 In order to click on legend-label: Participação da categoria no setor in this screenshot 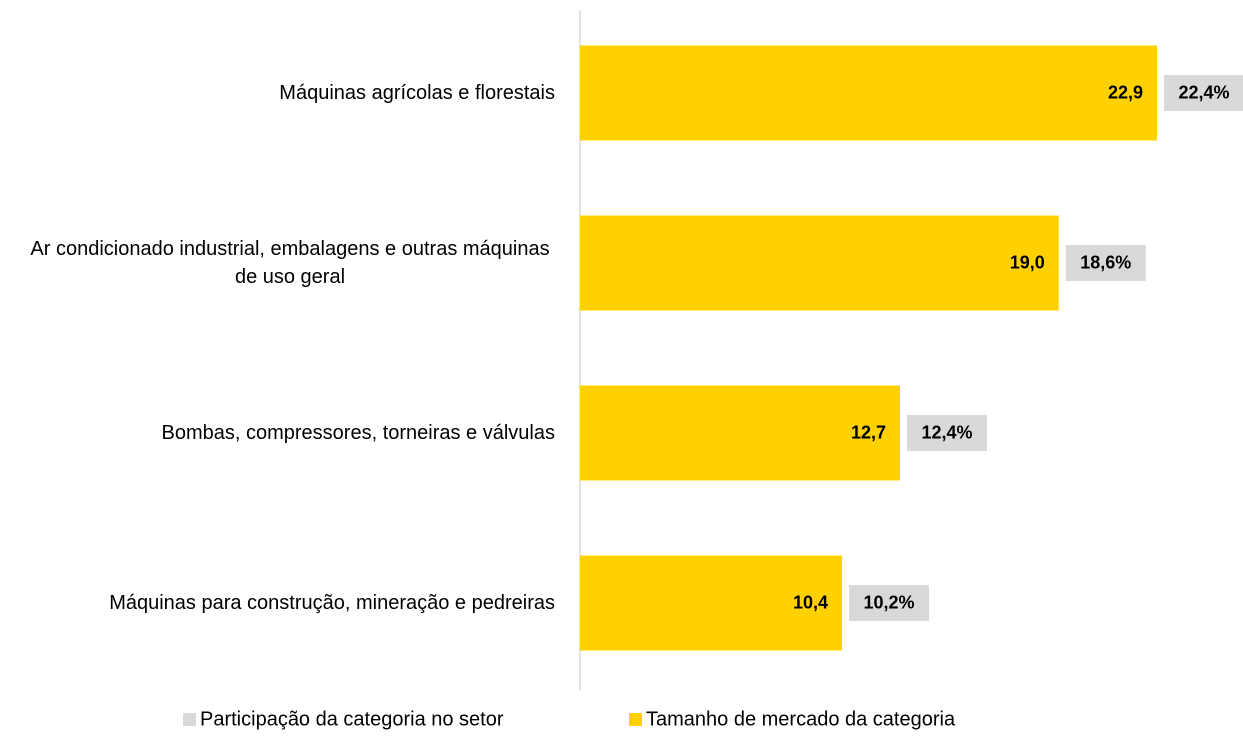, I will do `click(352, 719)`.